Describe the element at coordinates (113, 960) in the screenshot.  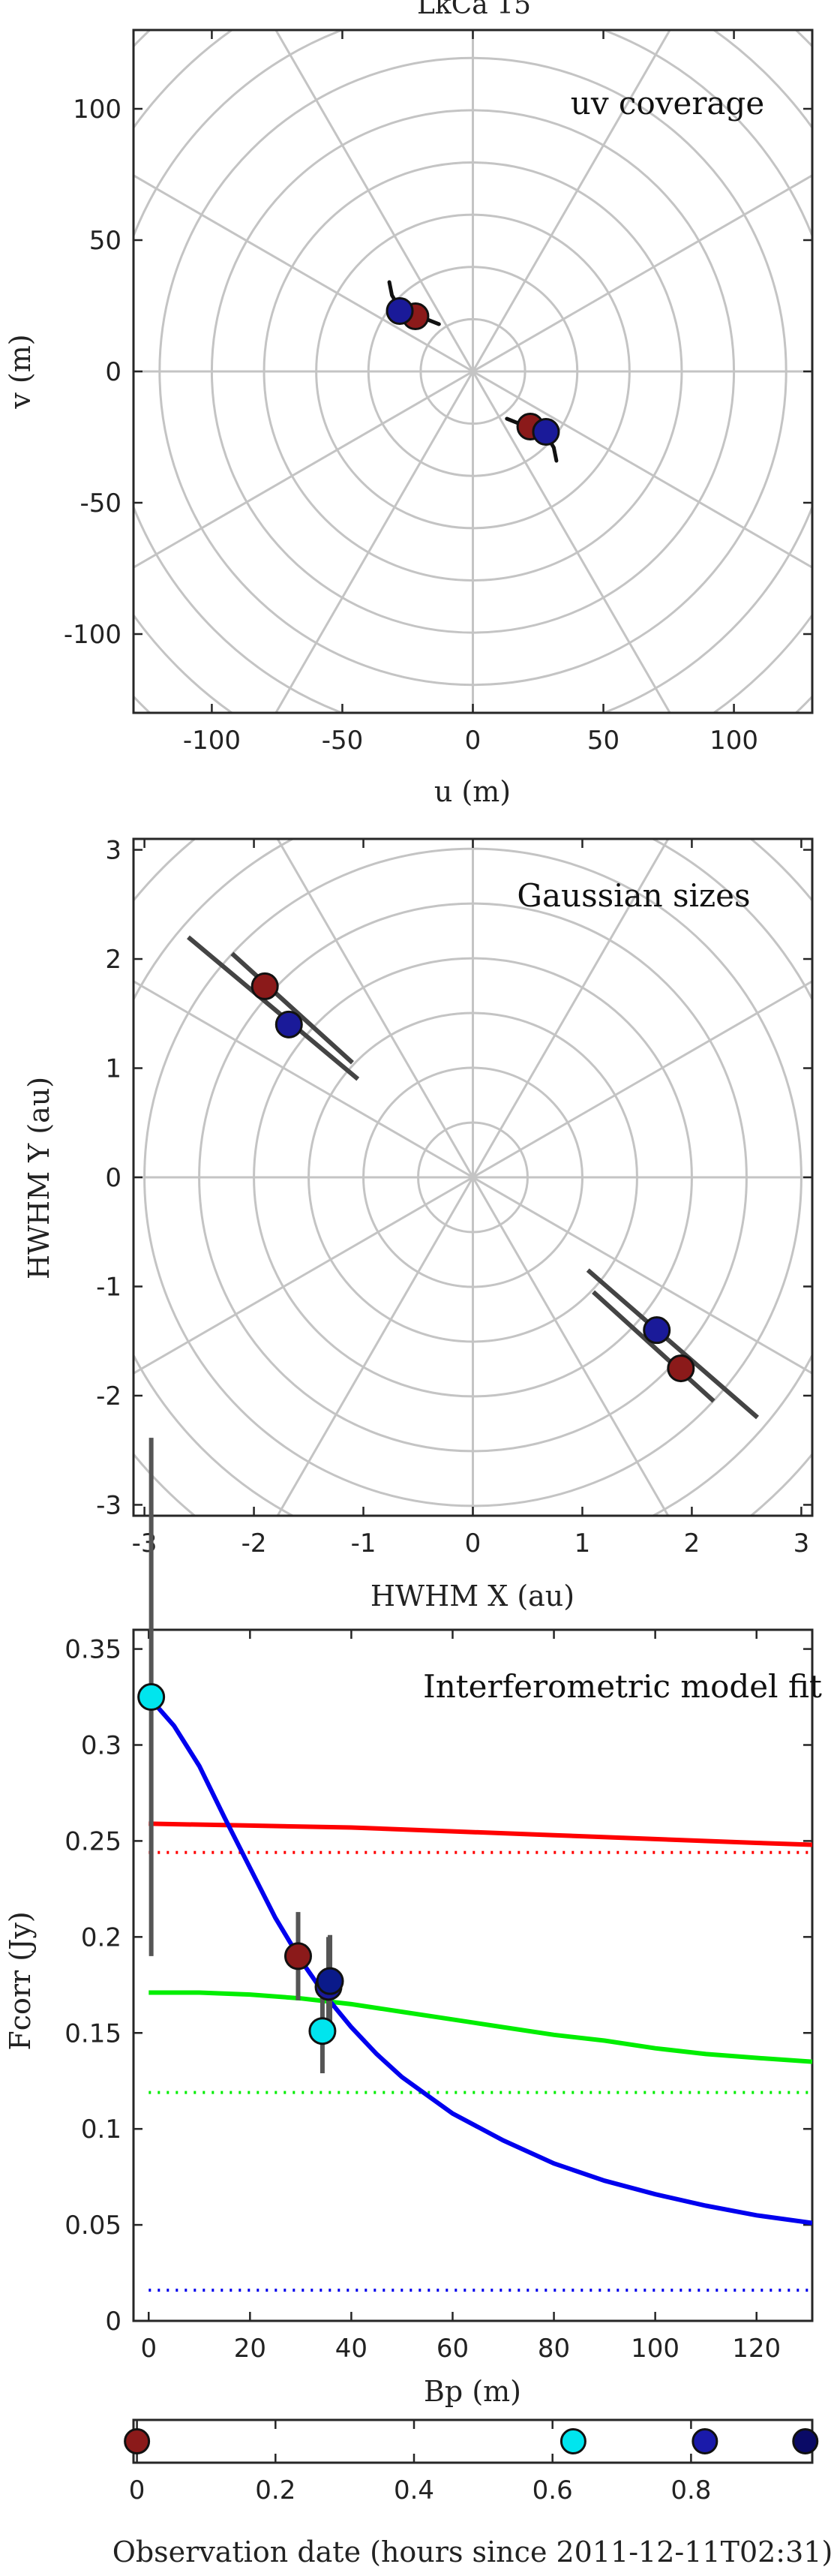
I see `y-tick-label: 2` at that location.